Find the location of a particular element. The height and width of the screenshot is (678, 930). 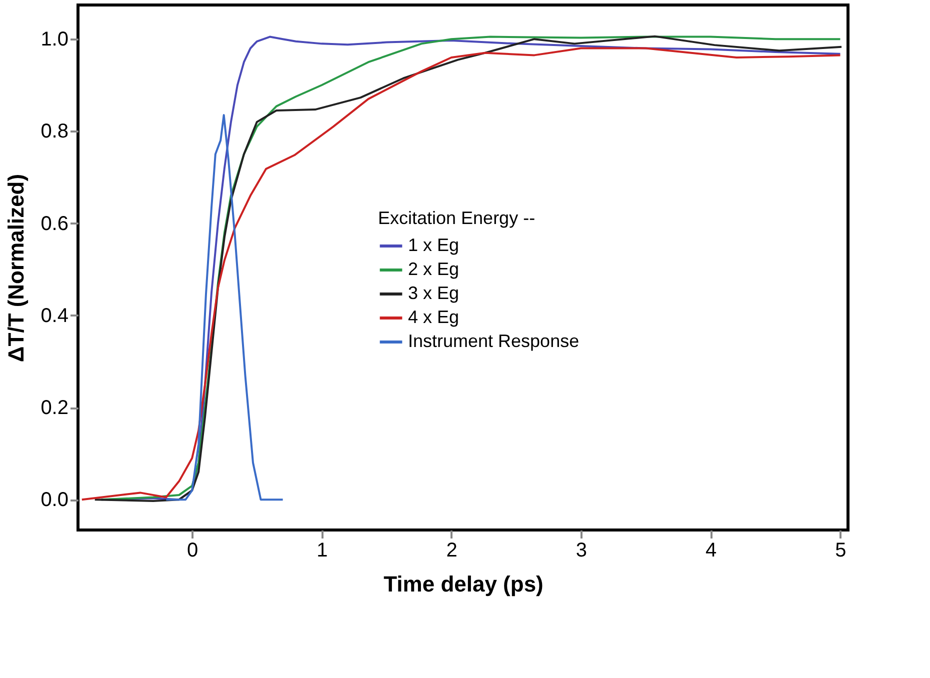

x-tick-label: 1 is located at coordinates (322, 551).